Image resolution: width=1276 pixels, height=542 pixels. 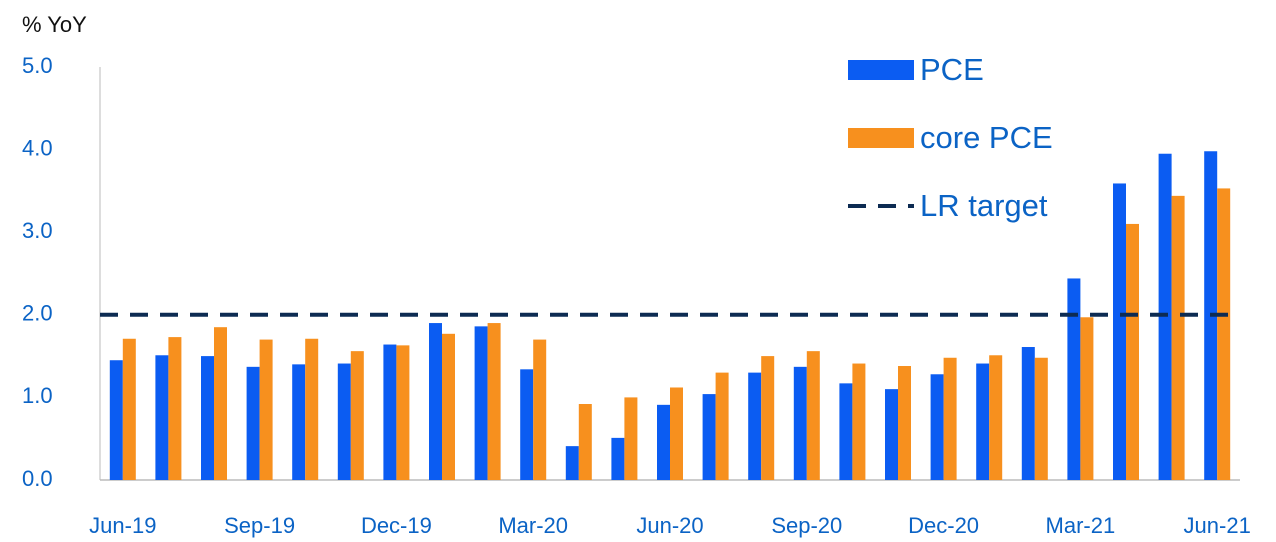 I want to click on y-tick-label: 5.0, so click(x=37, y=65).